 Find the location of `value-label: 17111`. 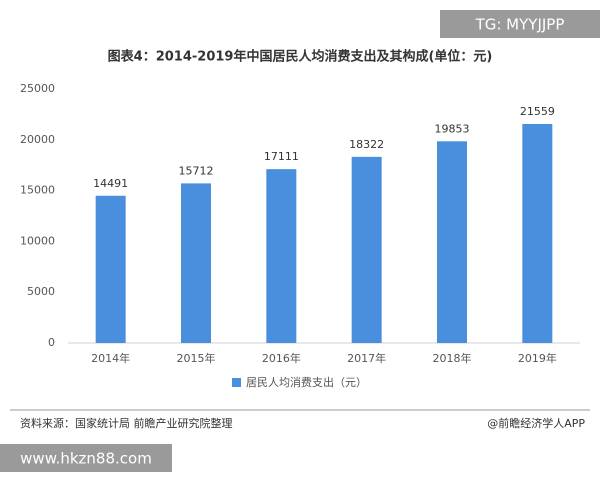

value-label: 17111 is located at coordinates (281, 156).